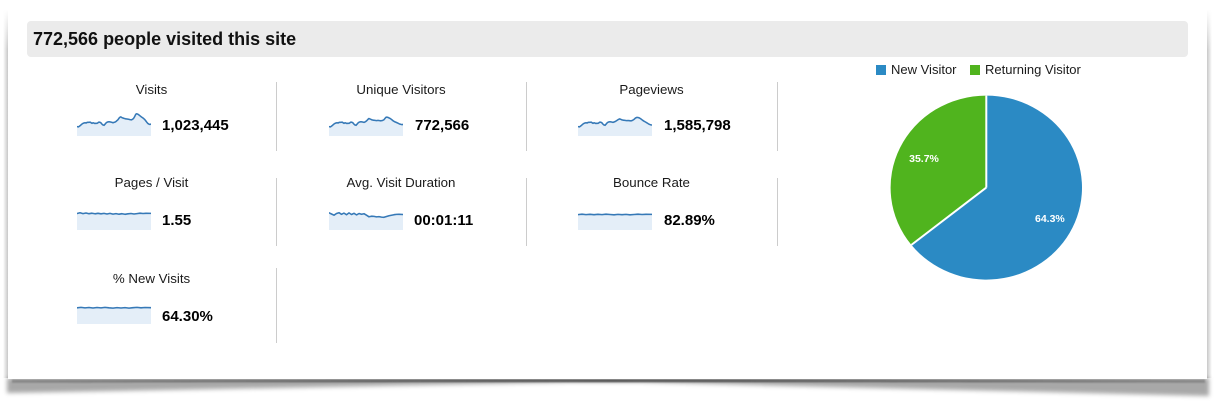 The image size is (1217, 405). I want to click on svg-text: 35.7%, so click(924, 159).